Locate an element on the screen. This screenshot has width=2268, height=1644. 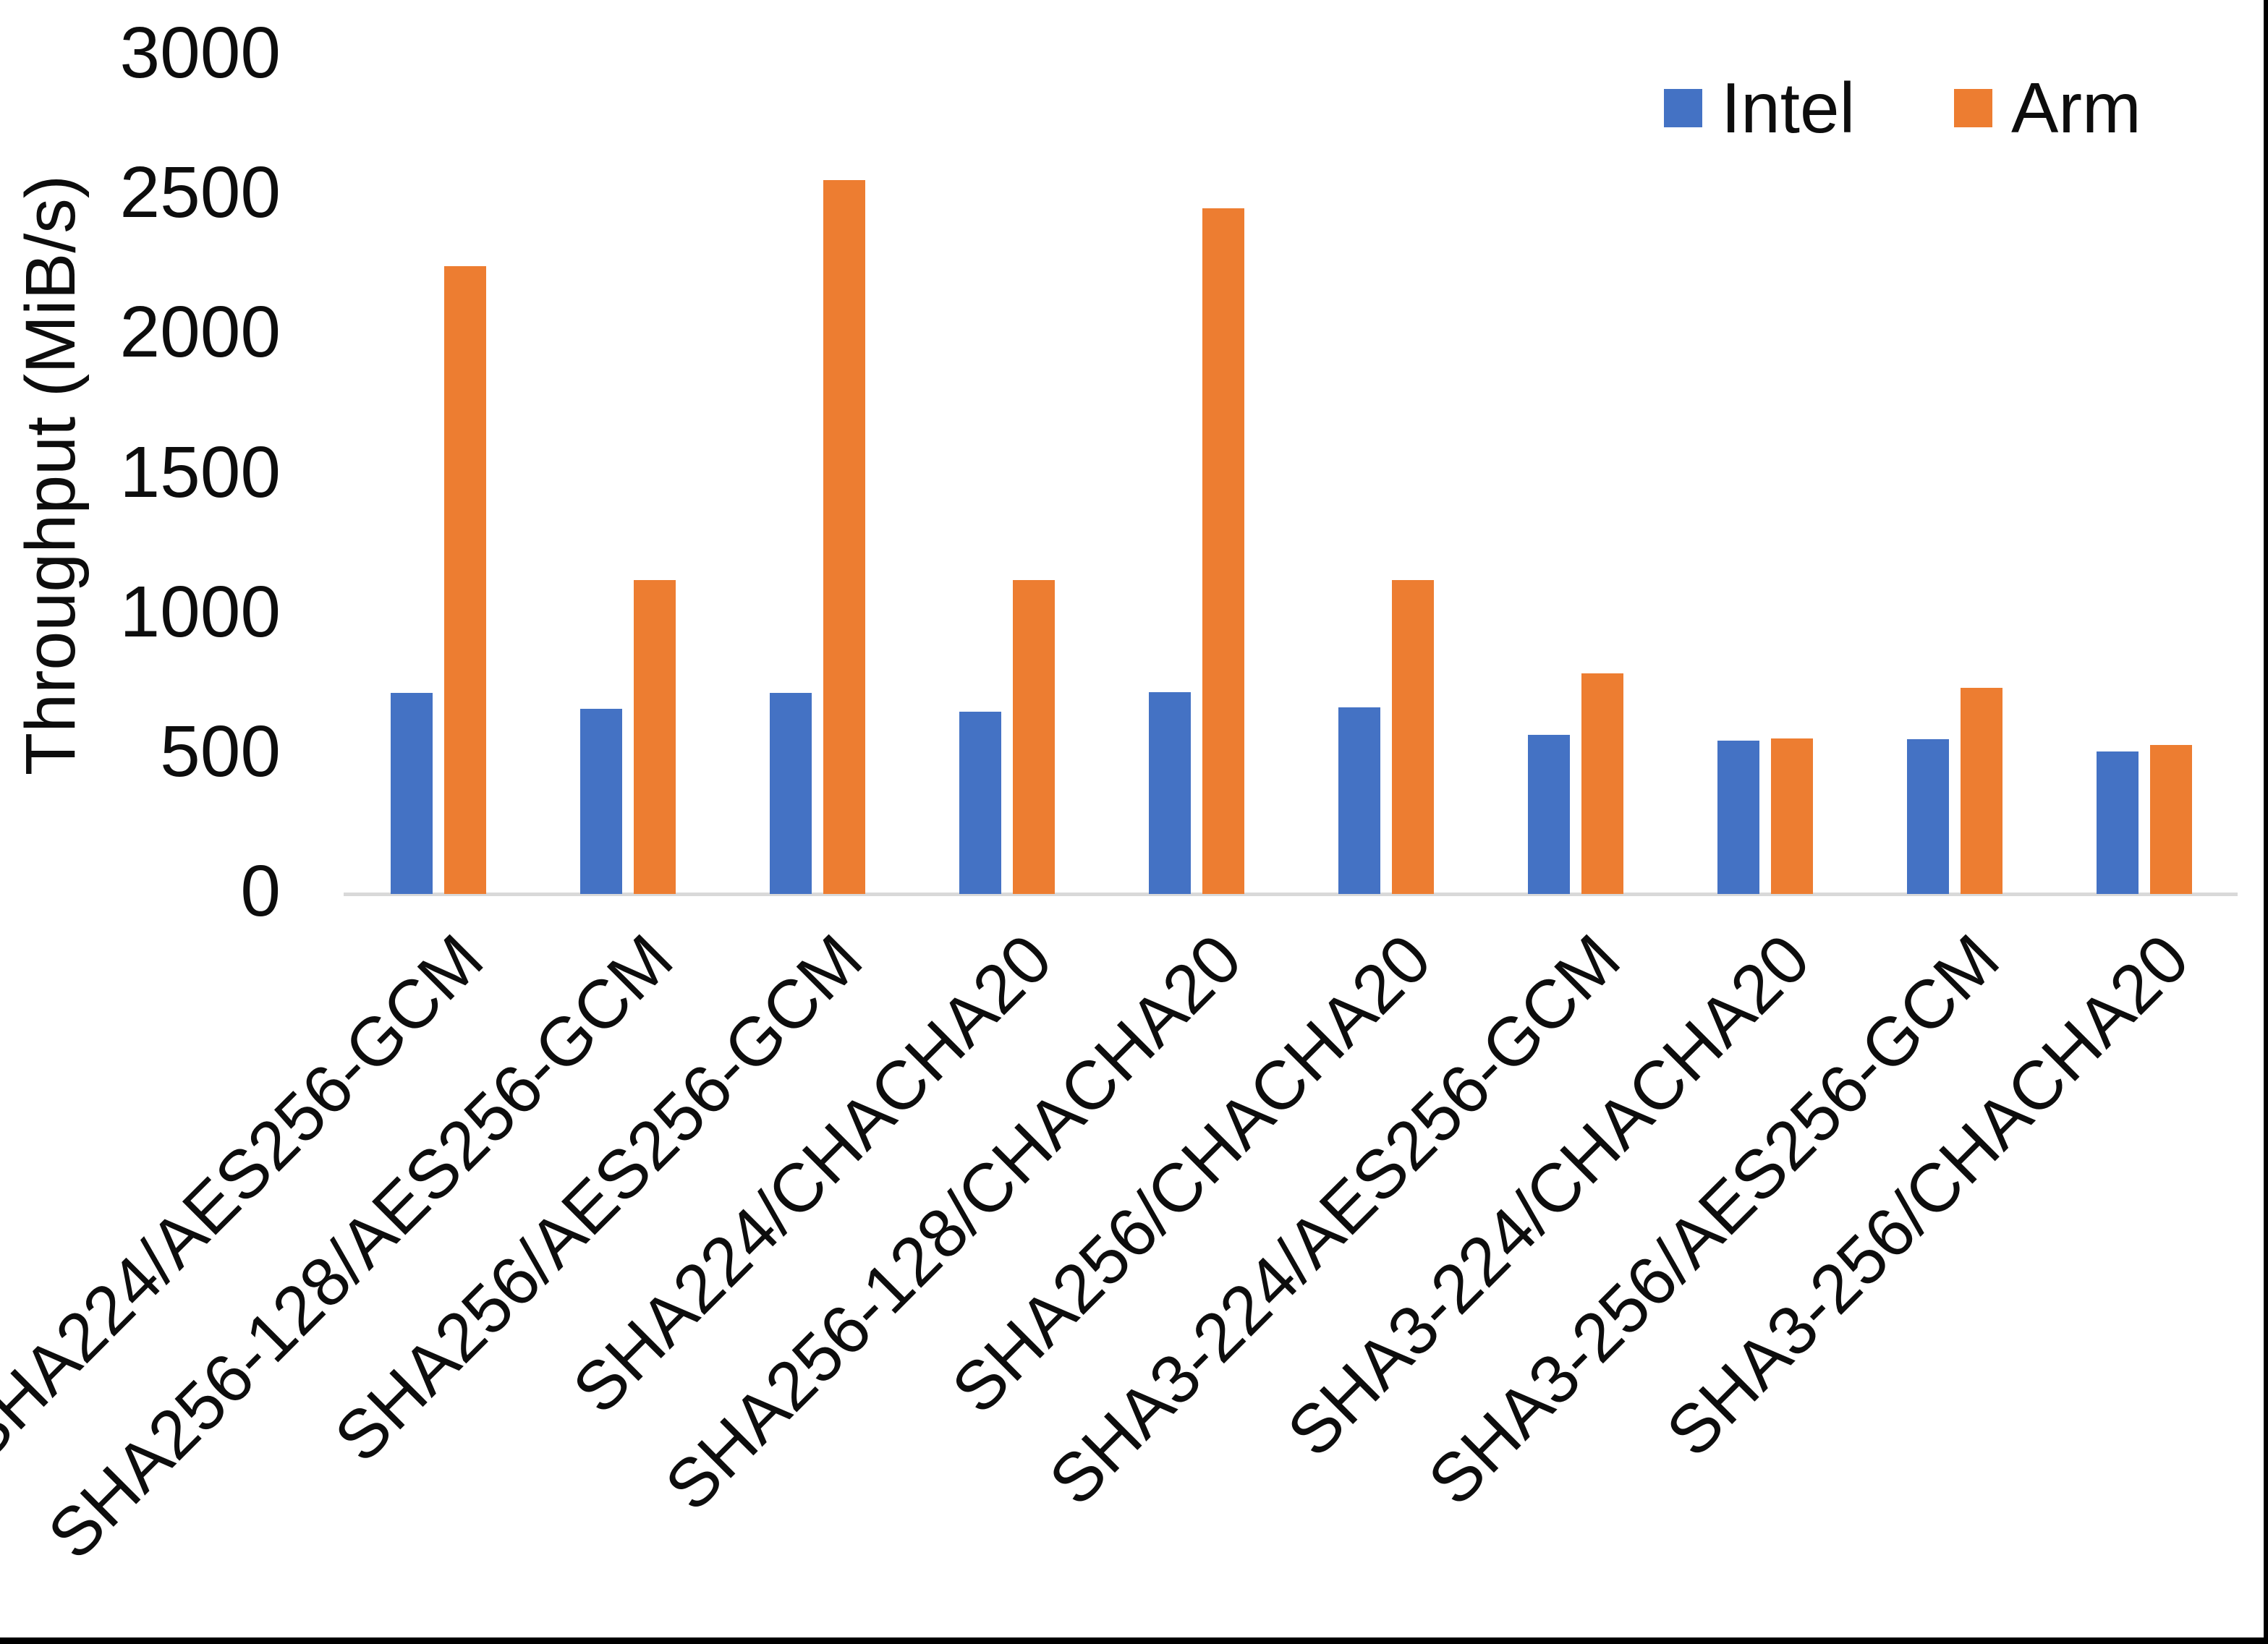
y-tick-label-3000: 3000 is located at coordinates (200, 53).